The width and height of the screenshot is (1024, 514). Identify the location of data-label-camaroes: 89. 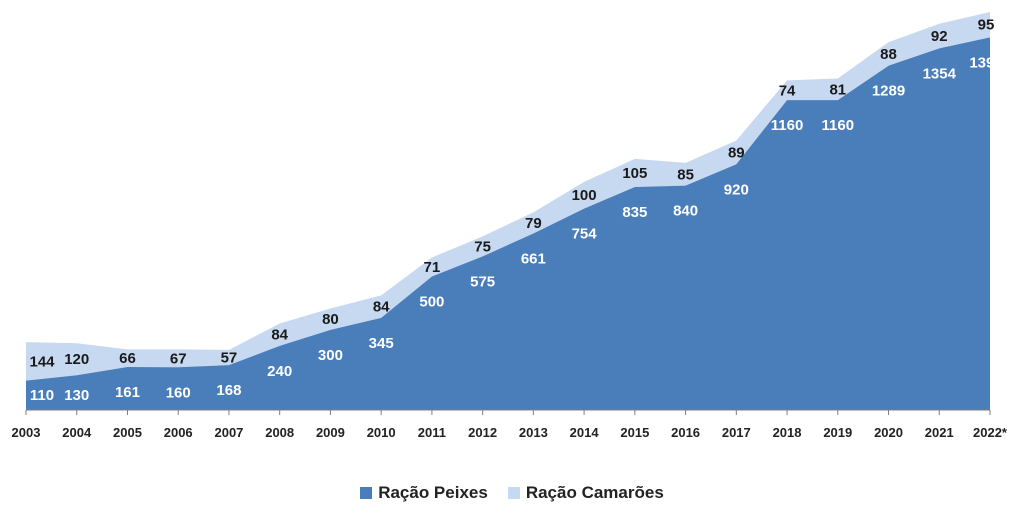
(736, 152).